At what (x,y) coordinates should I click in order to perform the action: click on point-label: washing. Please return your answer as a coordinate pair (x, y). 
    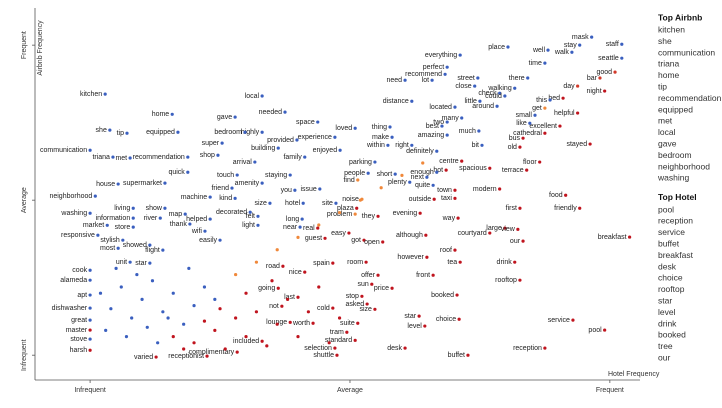
    Looking at the image, I should click on (73, 213).